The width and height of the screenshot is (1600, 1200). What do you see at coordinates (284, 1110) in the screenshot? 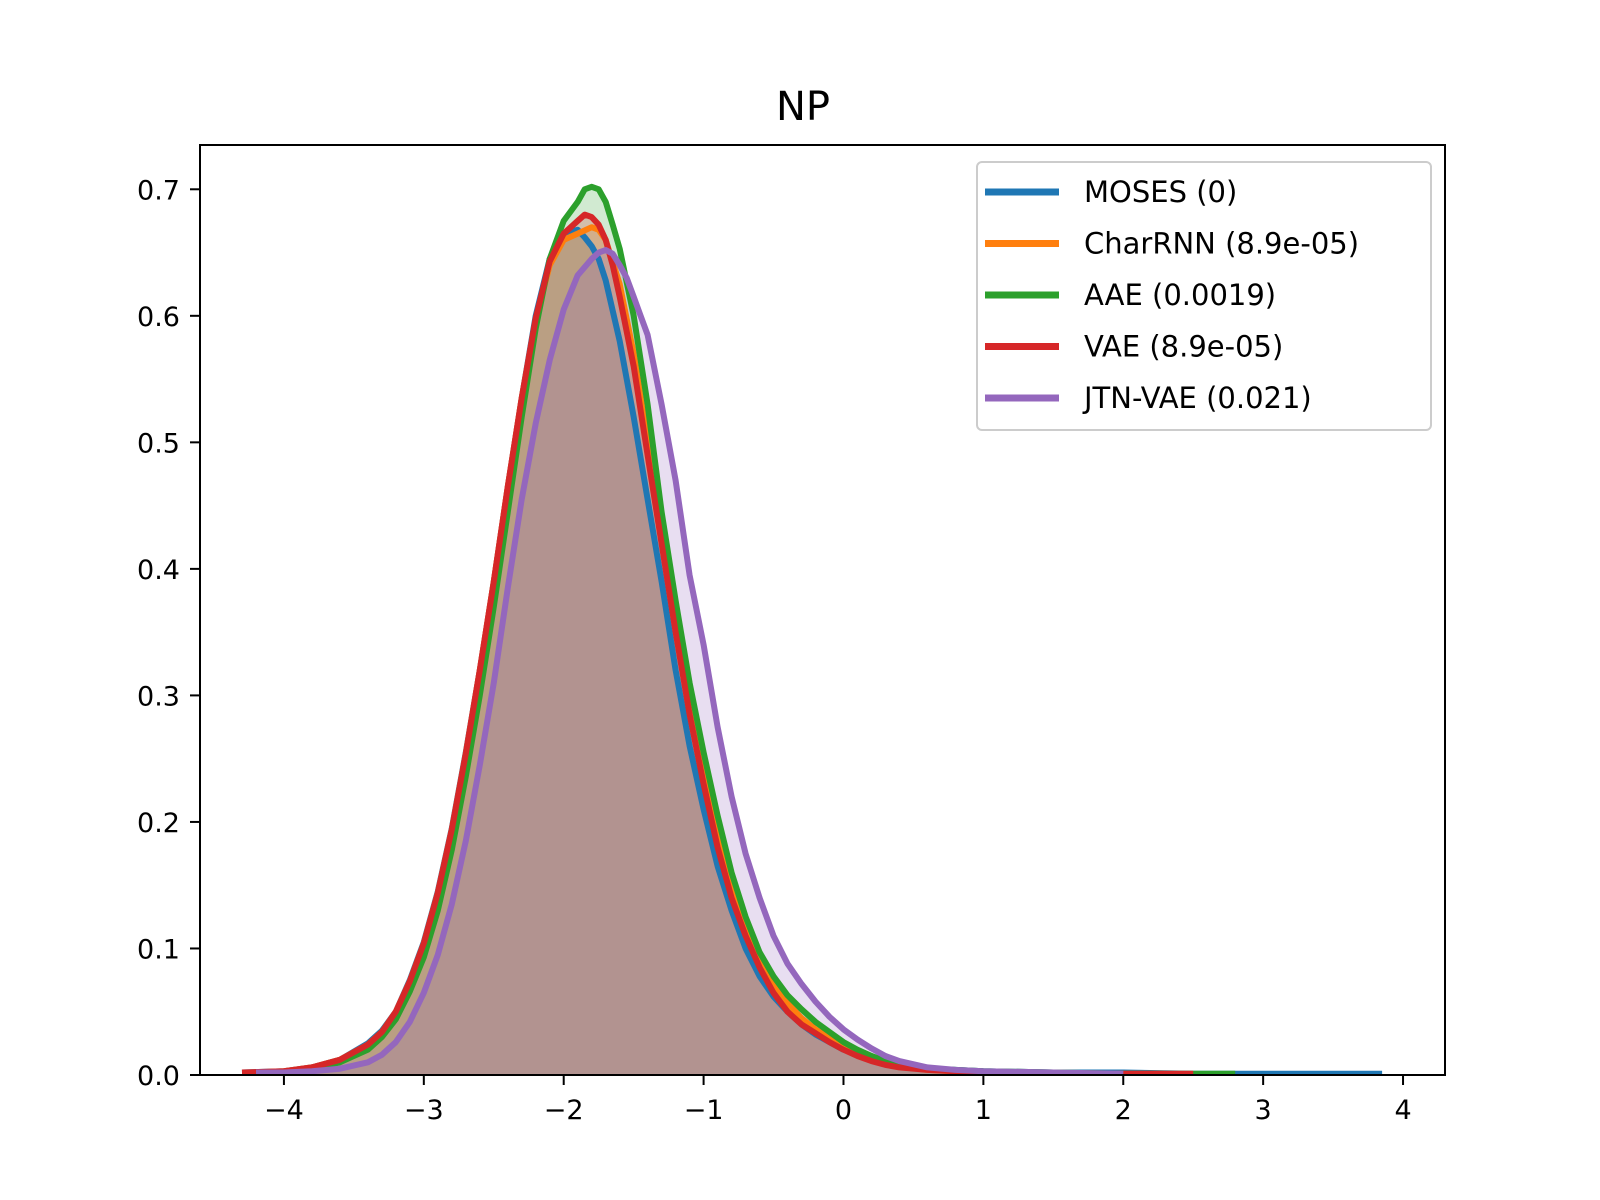
I see `x-tick-label-0: −4` at bounding box center [284, 1110].